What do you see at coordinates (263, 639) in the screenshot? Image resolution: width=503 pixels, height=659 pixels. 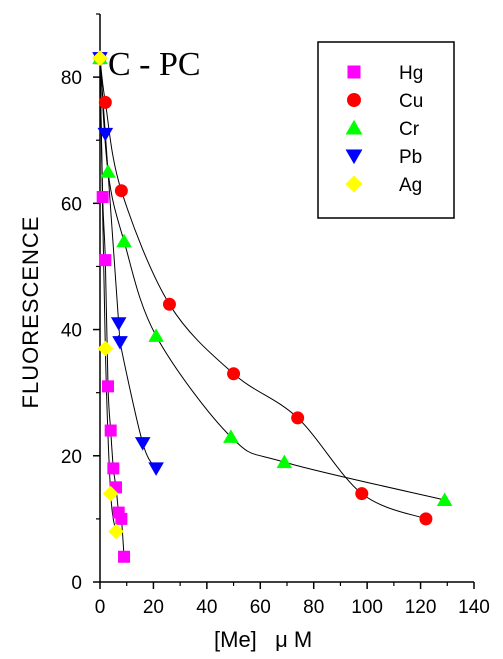 I see `x-axis-label: [Me] μ M` at bounding box center [263, 639].